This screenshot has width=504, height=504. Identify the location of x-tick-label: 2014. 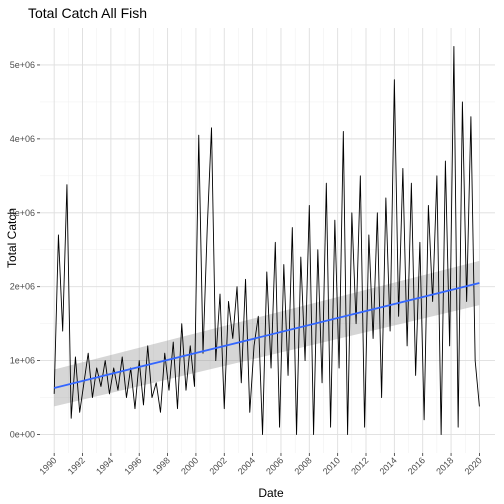
(388, 465).